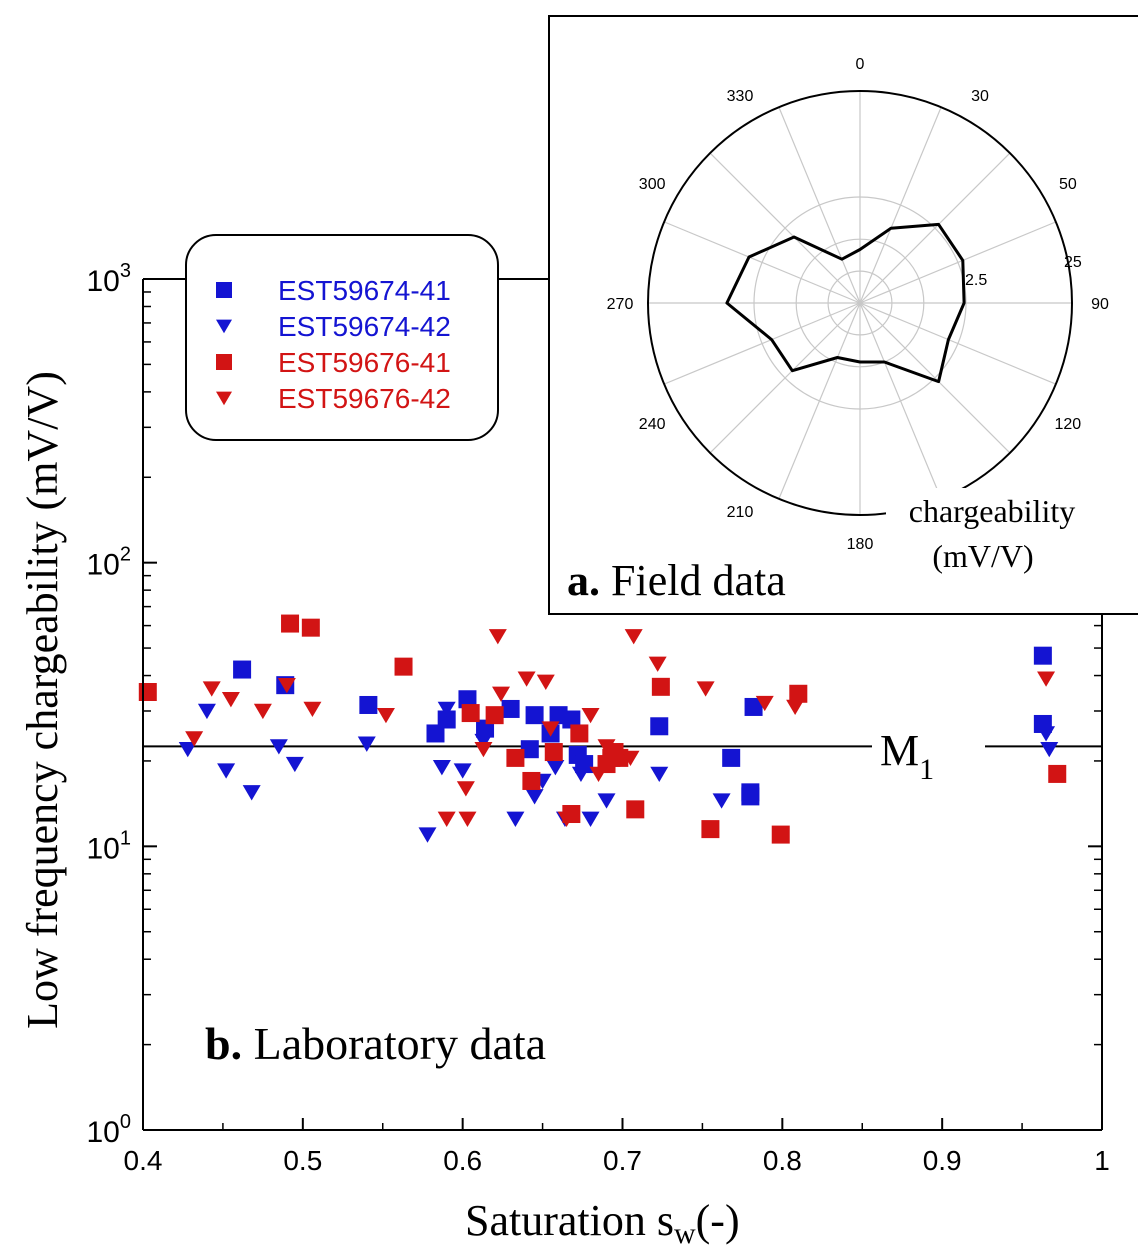 This screenshot has width=1138, height=1250. I want to click on polar-angle-label: 330, so click(740, 96).